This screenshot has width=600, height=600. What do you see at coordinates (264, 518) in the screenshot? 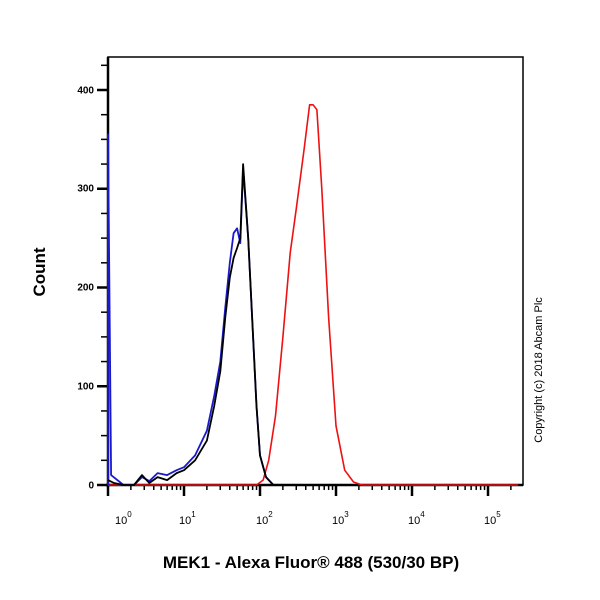
I see `x-tick-label-1e2: 10²` at bounding box center [264, 518].